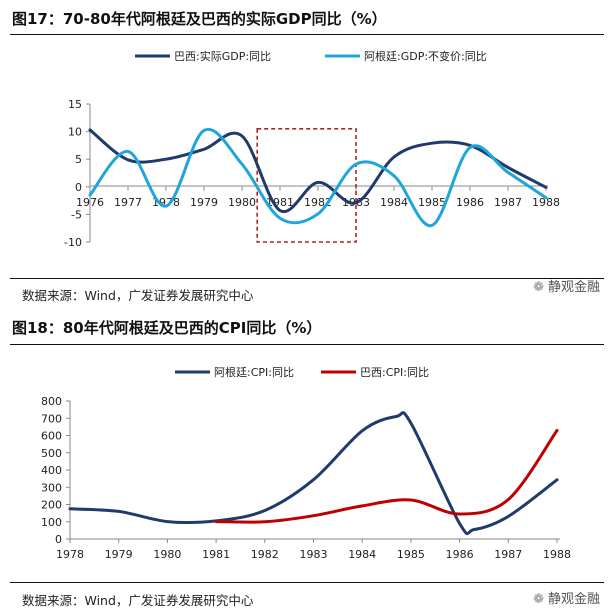  What do you see at coordinates (222, 56) in the screenshot?
I see `legend-label-brazil-gdp: 巴西:实际GDP:同比` at bounding box center [222, 56].